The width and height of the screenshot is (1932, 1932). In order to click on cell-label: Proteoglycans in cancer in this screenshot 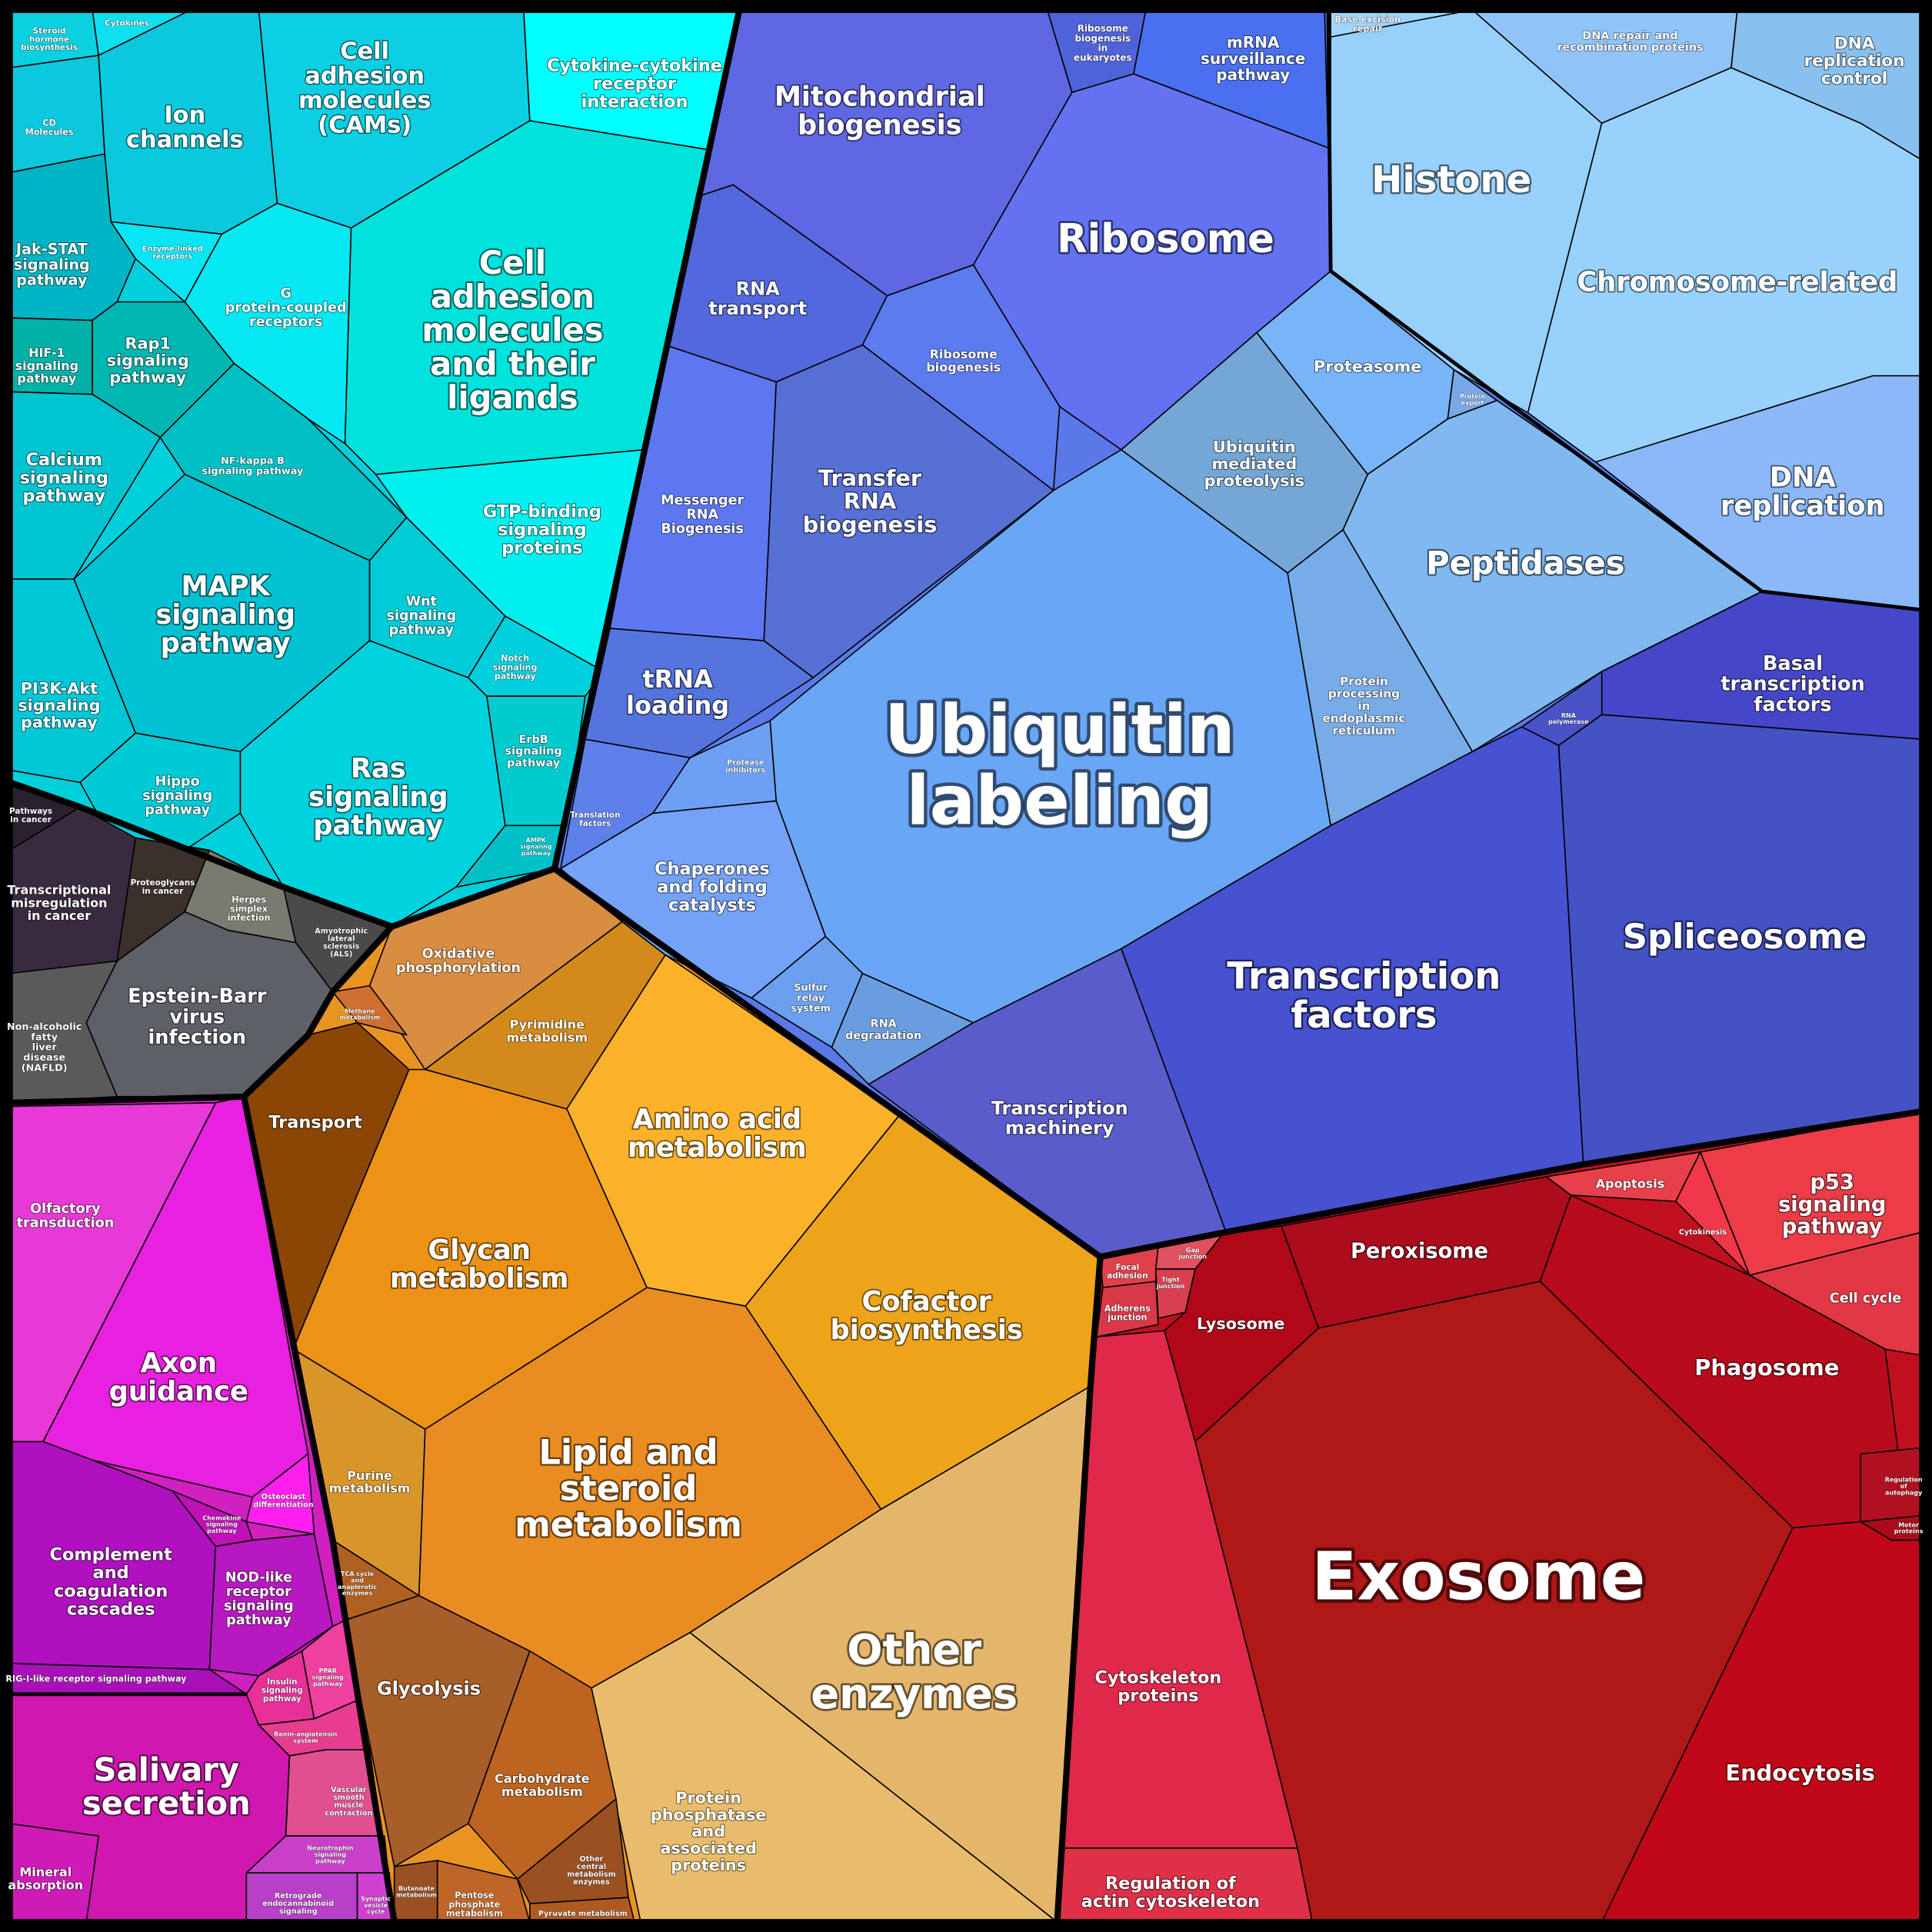, I will do `click(163, 887)`.